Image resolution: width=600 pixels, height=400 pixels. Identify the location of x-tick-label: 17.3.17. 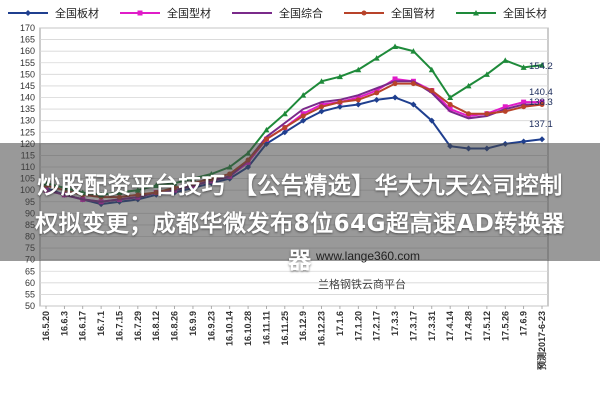
(413, 326).